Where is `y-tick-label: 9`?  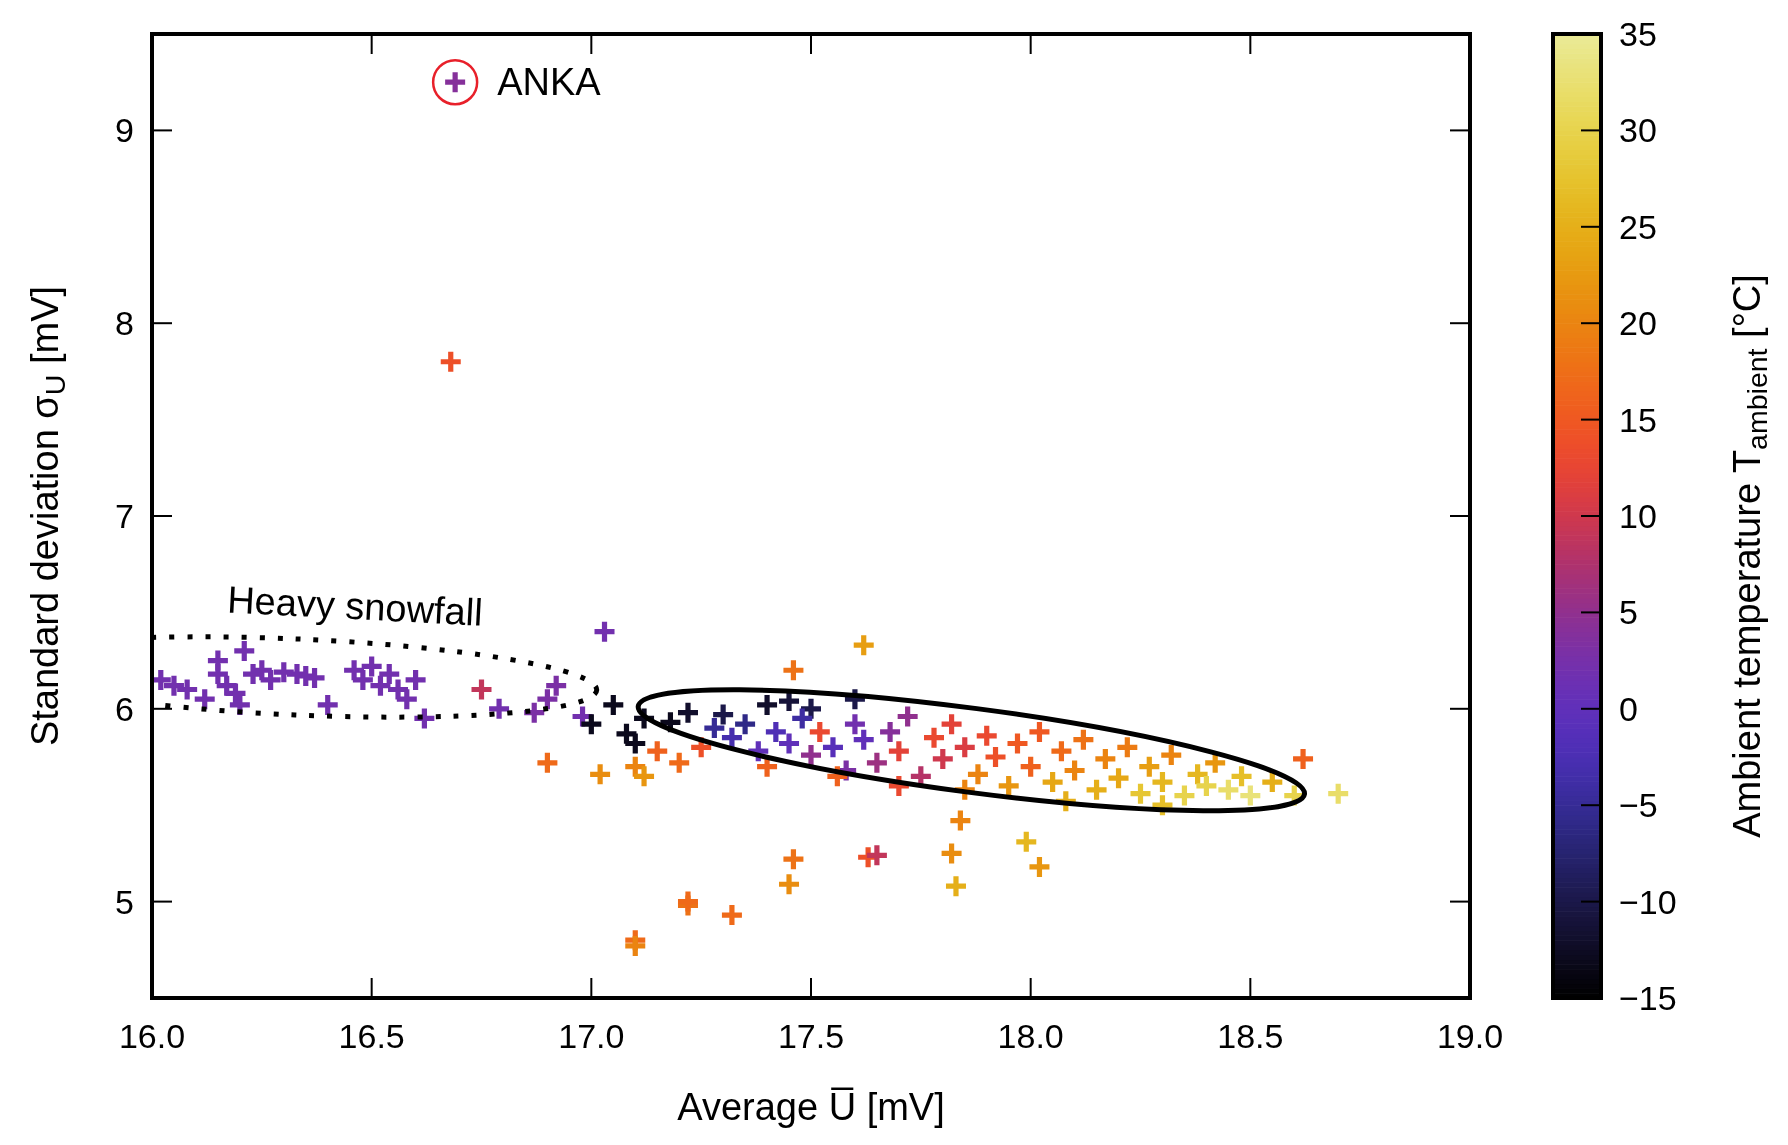
y-tick-label: 9 is located at coordinates (124, 130).